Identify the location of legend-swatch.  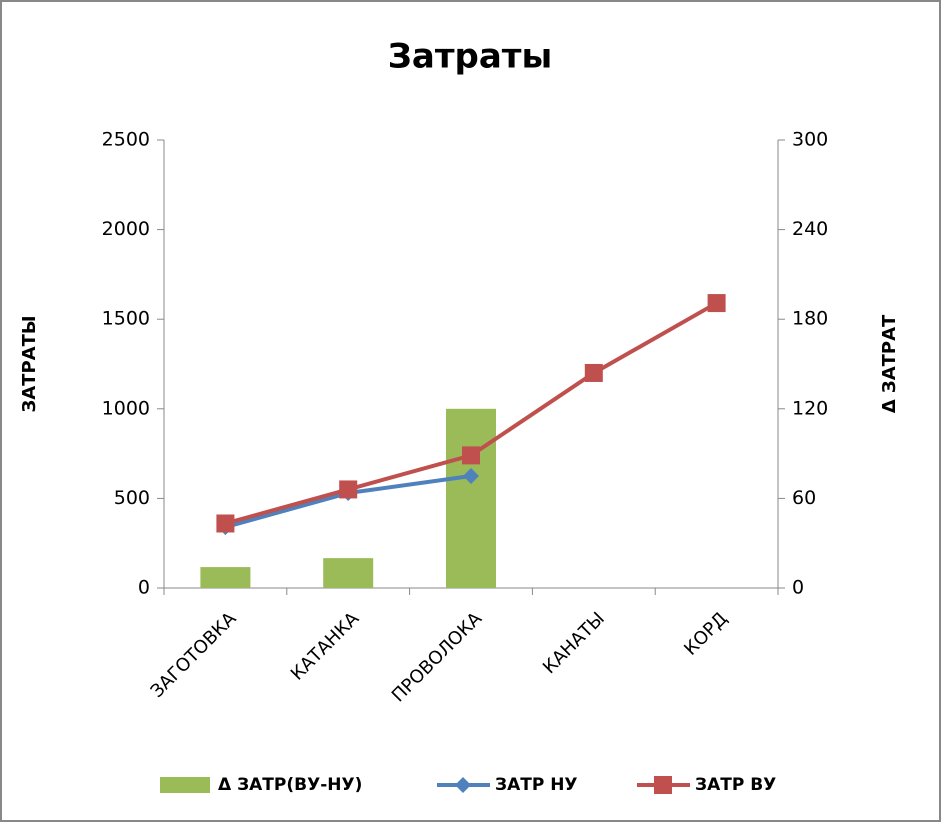
(185, 785).